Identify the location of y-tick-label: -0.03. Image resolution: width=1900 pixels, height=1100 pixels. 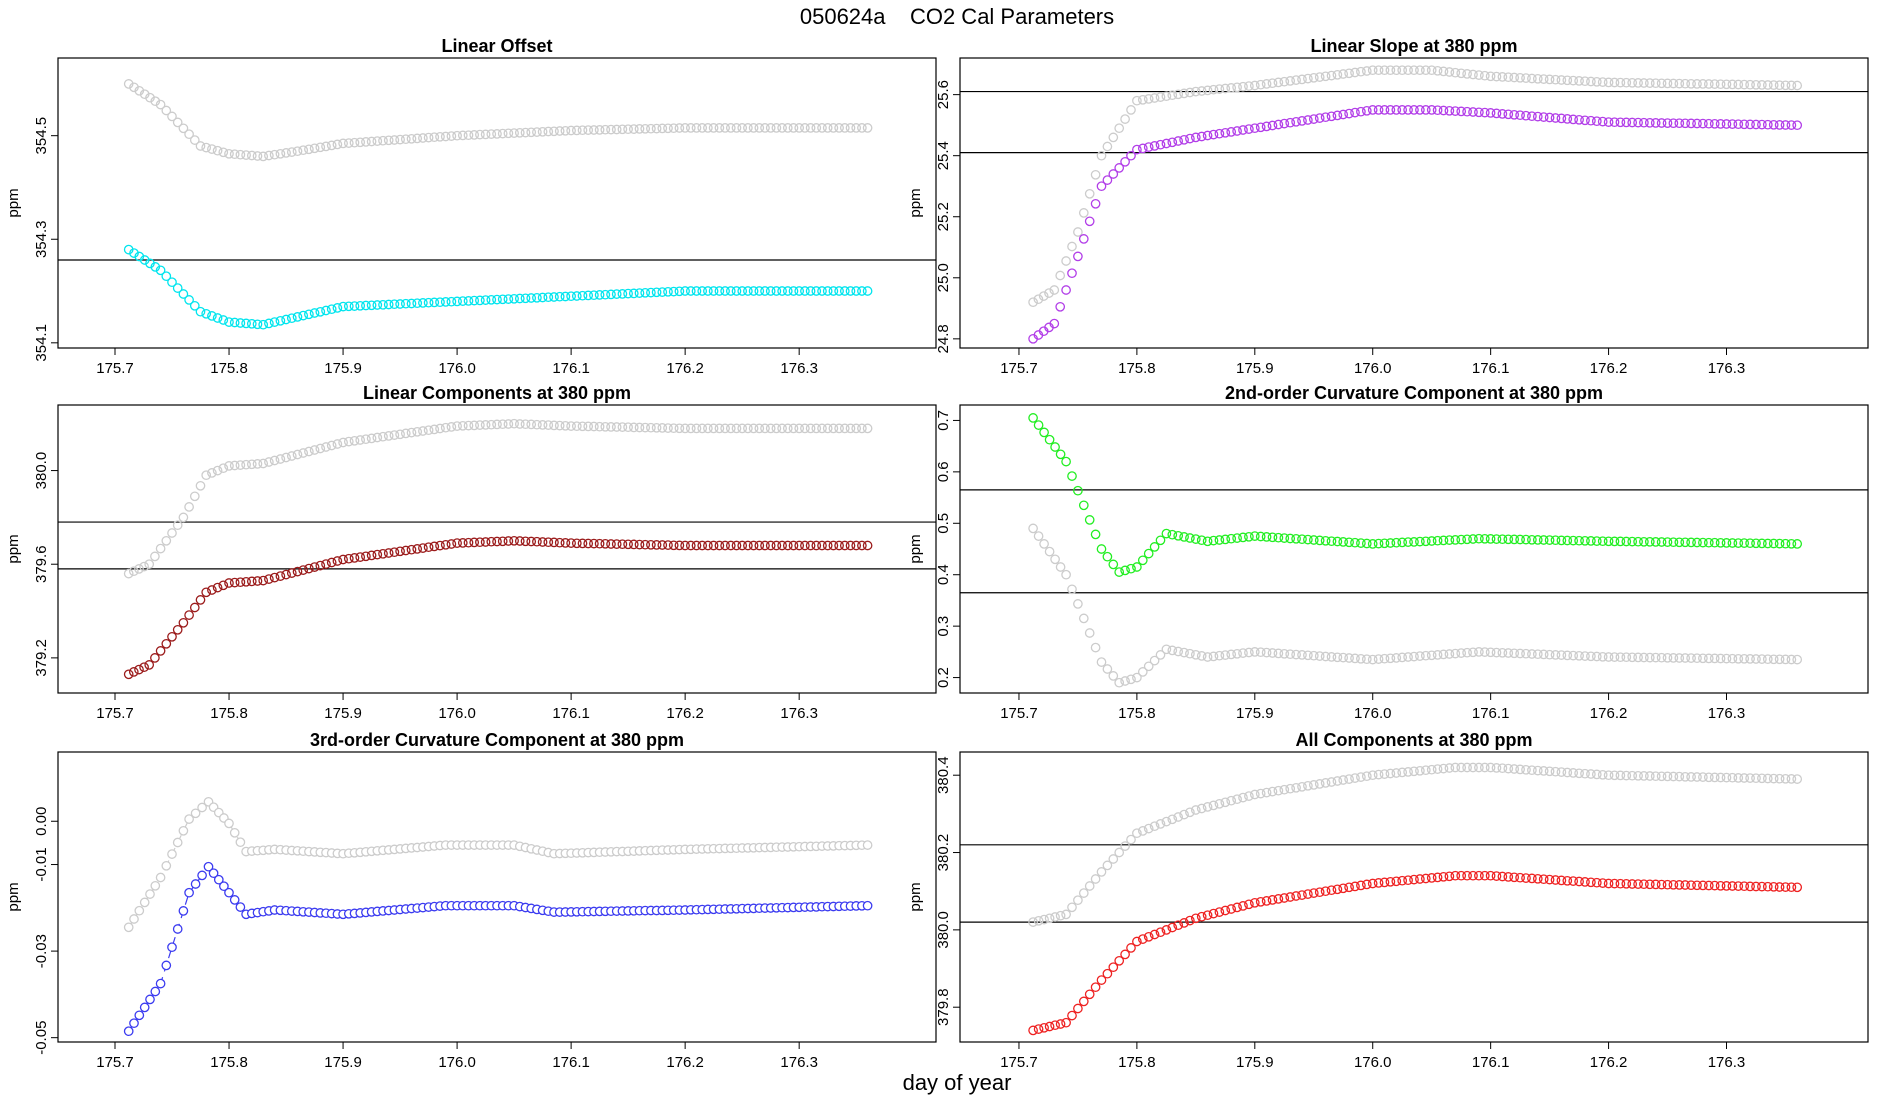
(41, 951).